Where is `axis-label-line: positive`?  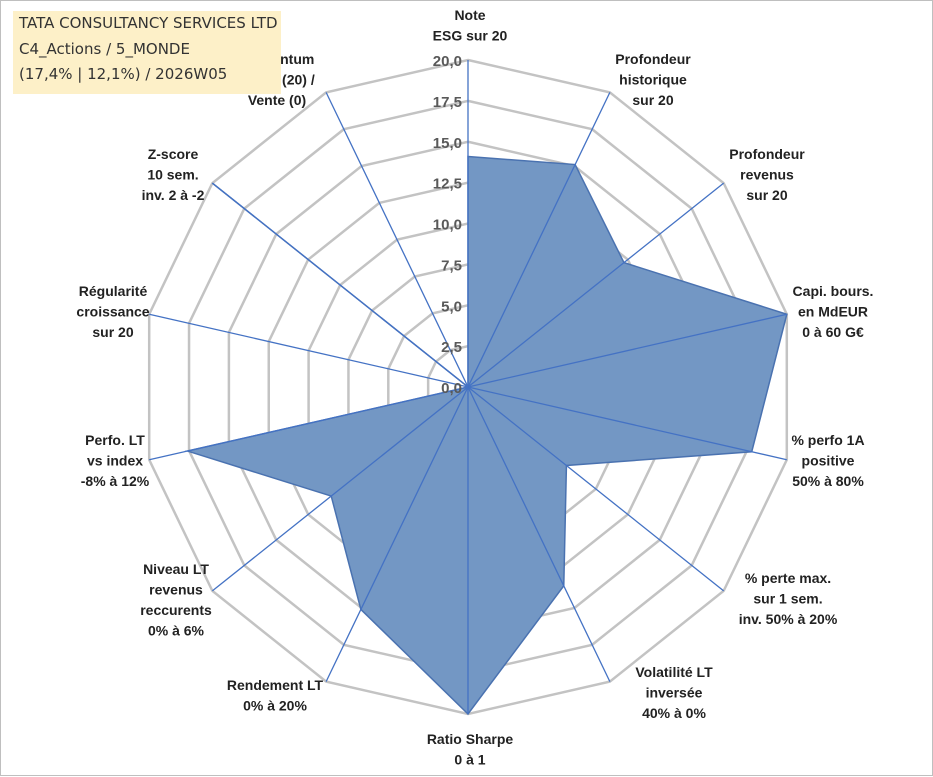 axis-label-line: positive is located at coordinates (828, 461).